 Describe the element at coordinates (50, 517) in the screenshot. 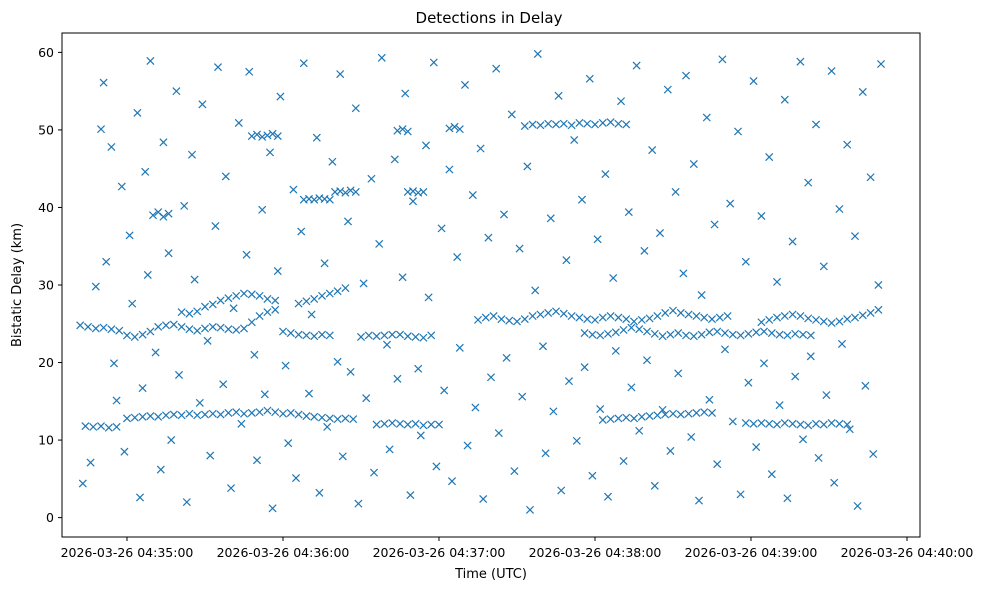

I see `y-tick-label: 0` at that location.